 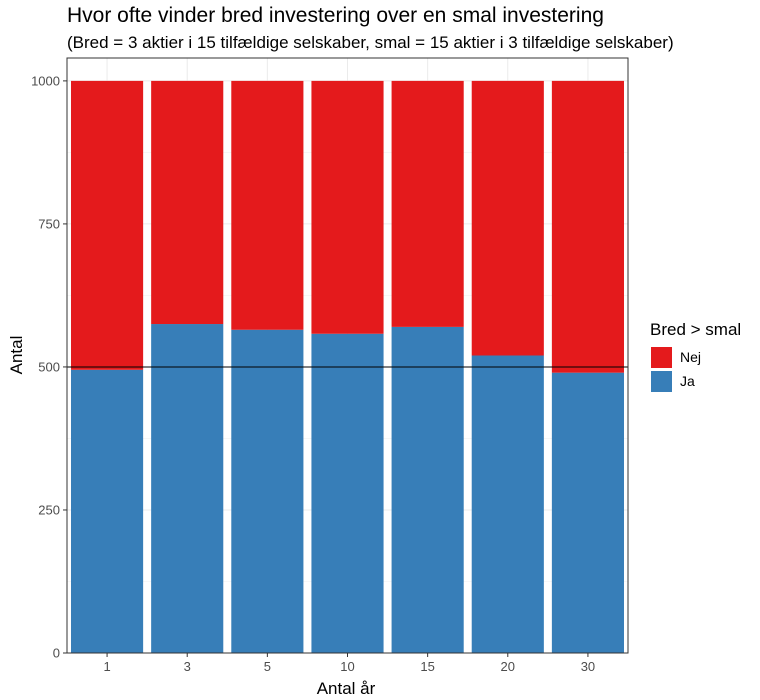 I want to click on y-tick-label: 500, so click(x=49, y=366).